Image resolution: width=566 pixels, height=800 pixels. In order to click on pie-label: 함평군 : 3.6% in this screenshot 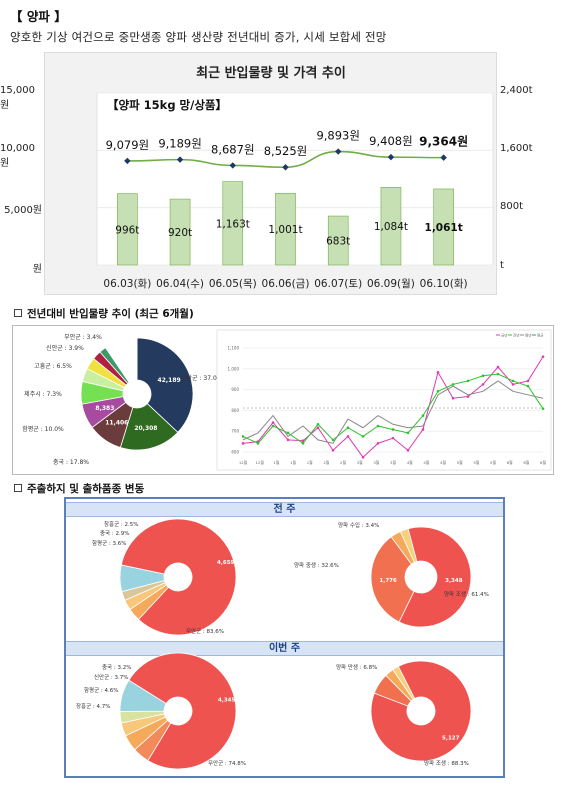, I will do `click(109, 543)`.